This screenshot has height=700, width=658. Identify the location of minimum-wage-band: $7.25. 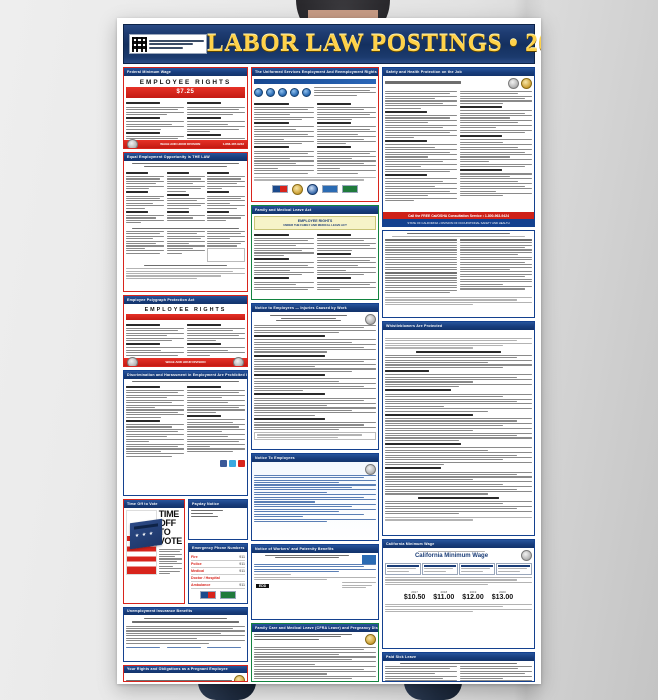
(185, 92).